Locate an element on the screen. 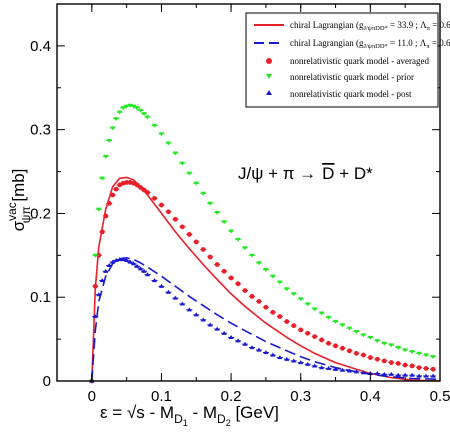 The height and width of the screenshot is (436, 450). legend-1-sub2: π is located at coordinates (428, 46).